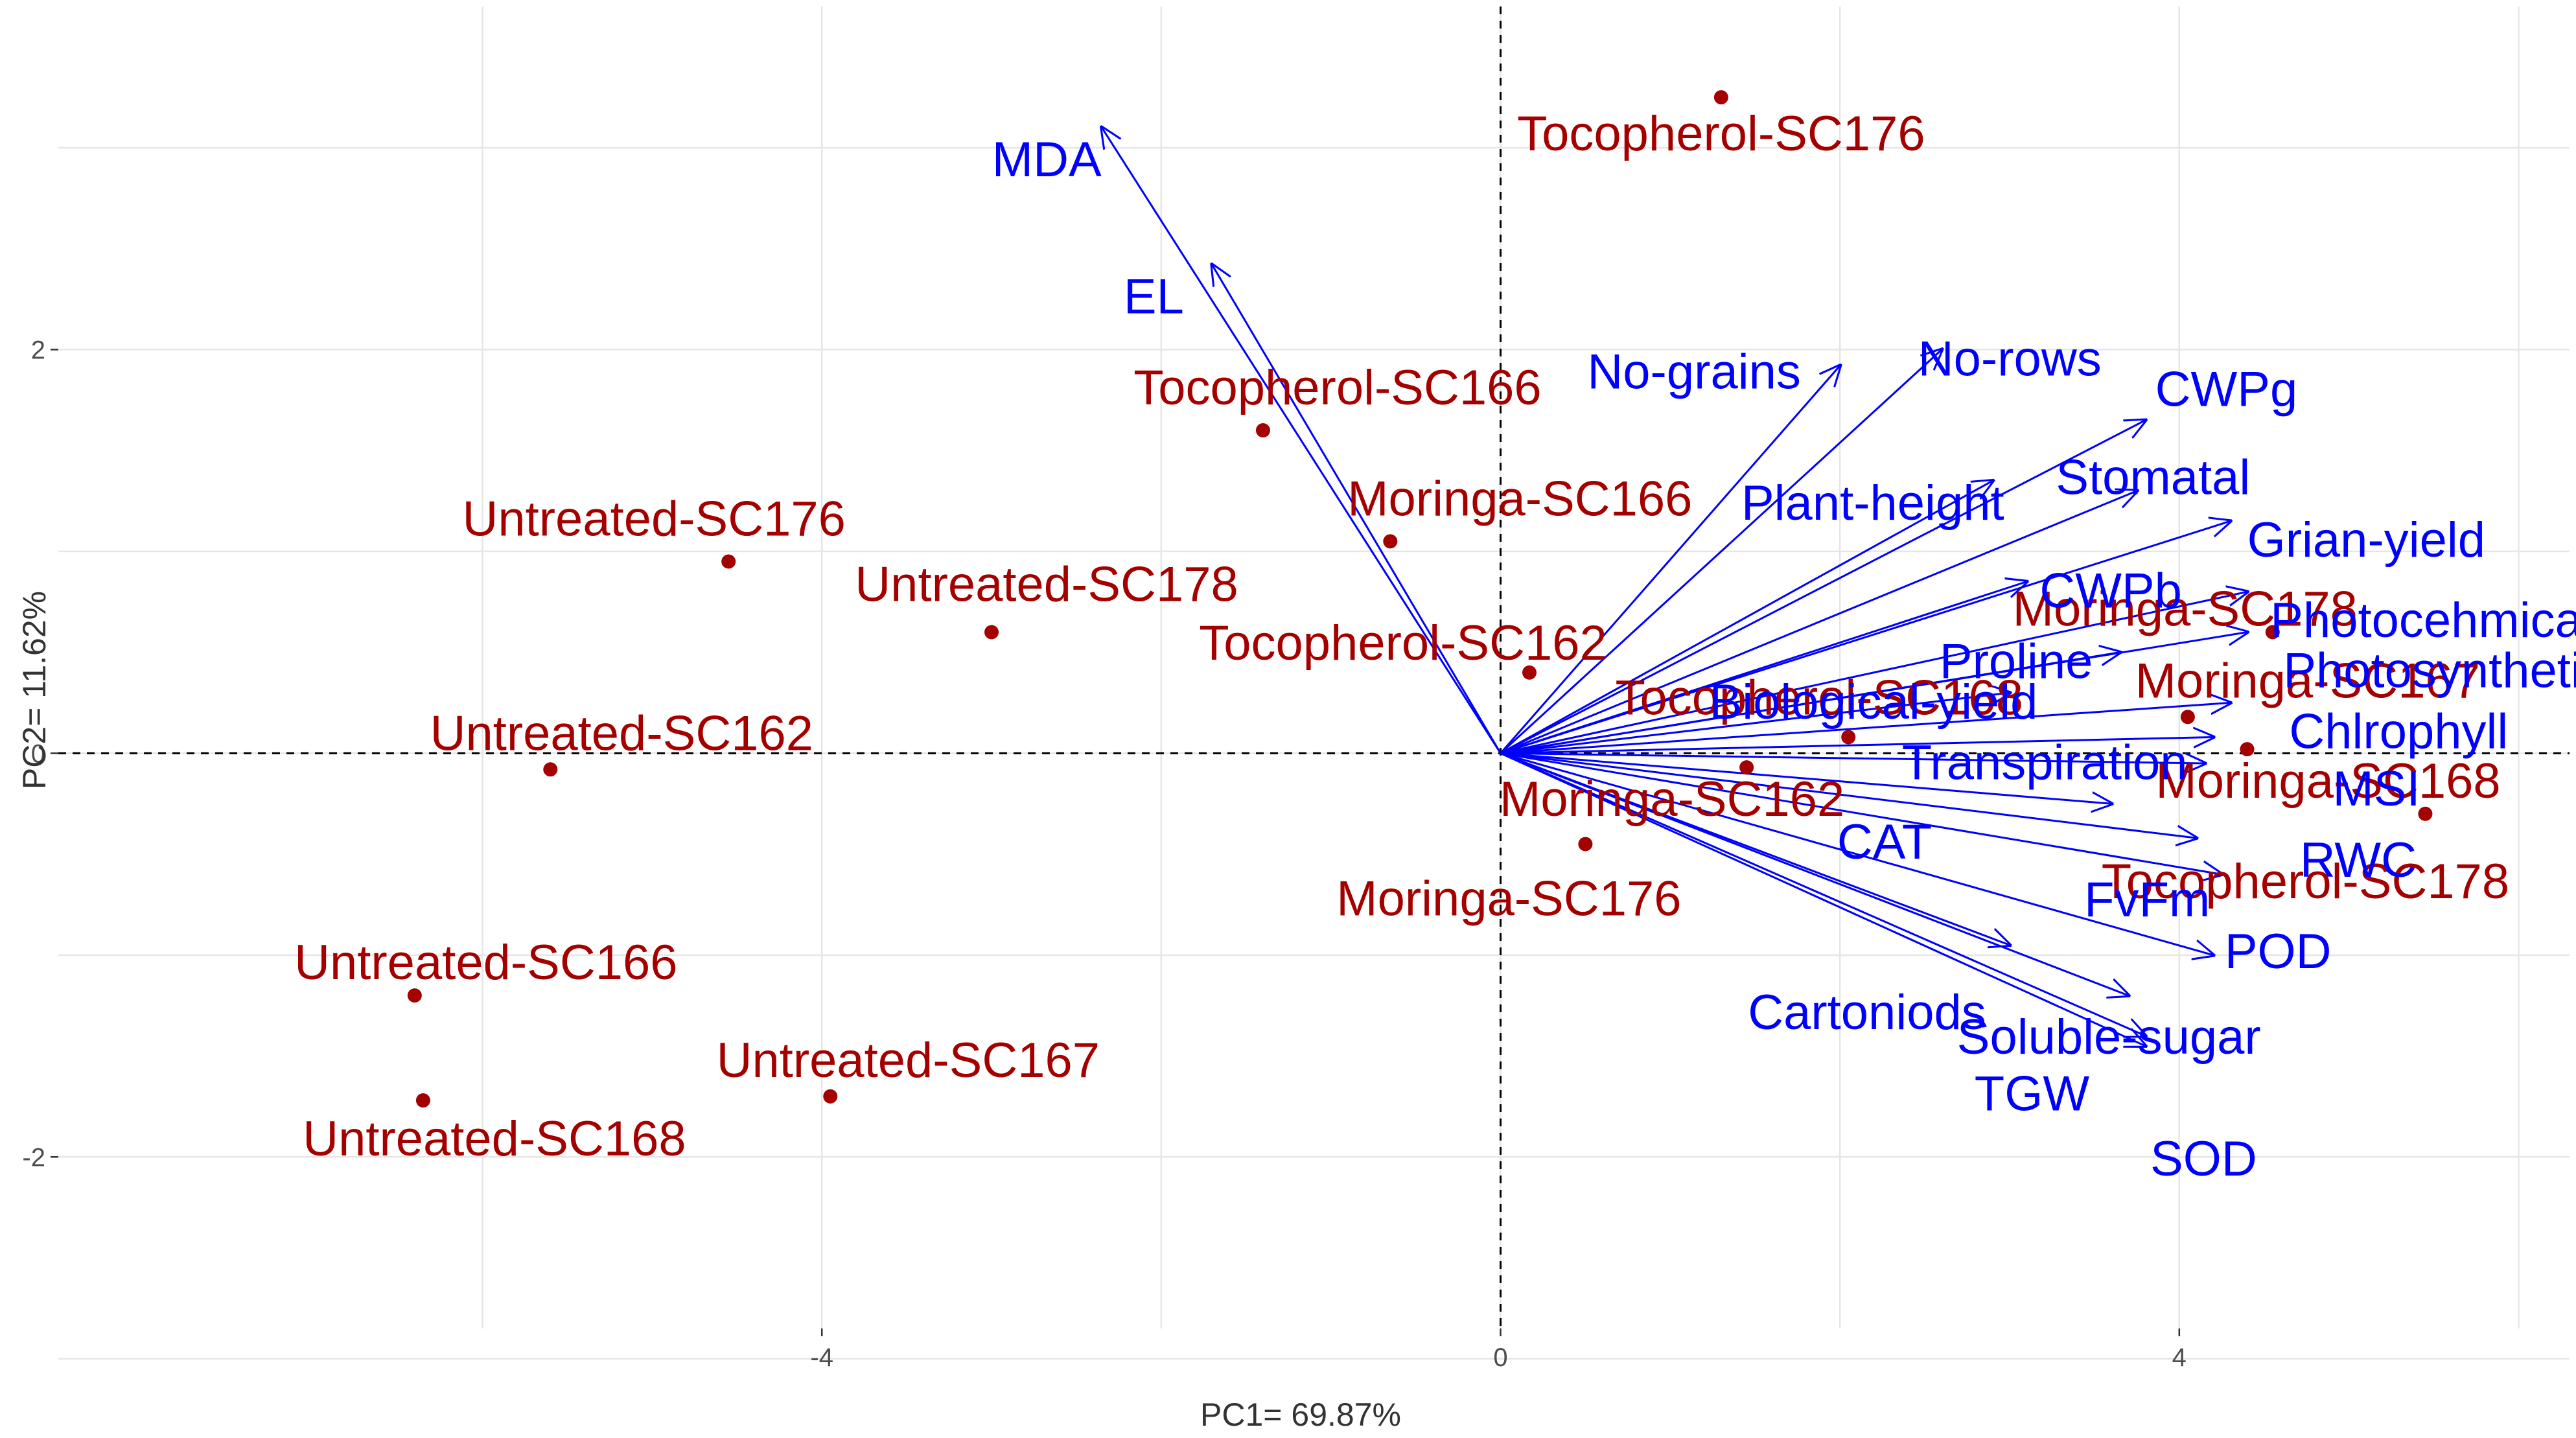 Image resolution: width=2576 pixels, height=1438 pixels. I want to click on observation-label: Tocopherol-SC178, so click(2306, 881).